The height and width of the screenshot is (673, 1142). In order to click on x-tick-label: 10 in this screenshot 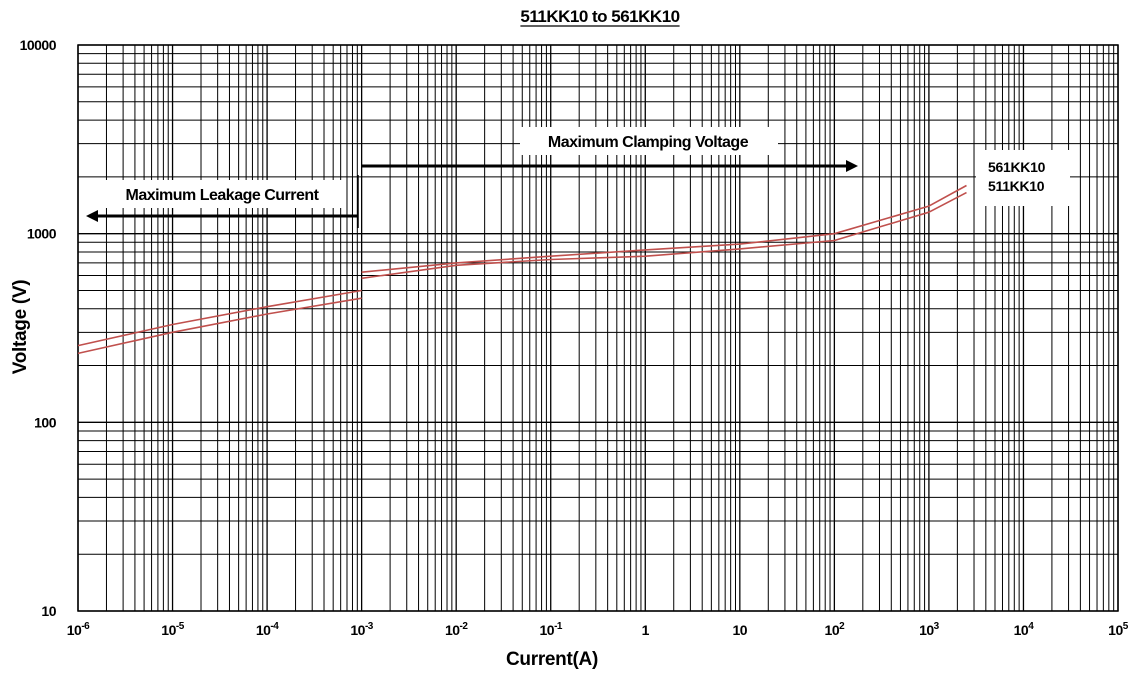, I will do `click(740, 630)`.